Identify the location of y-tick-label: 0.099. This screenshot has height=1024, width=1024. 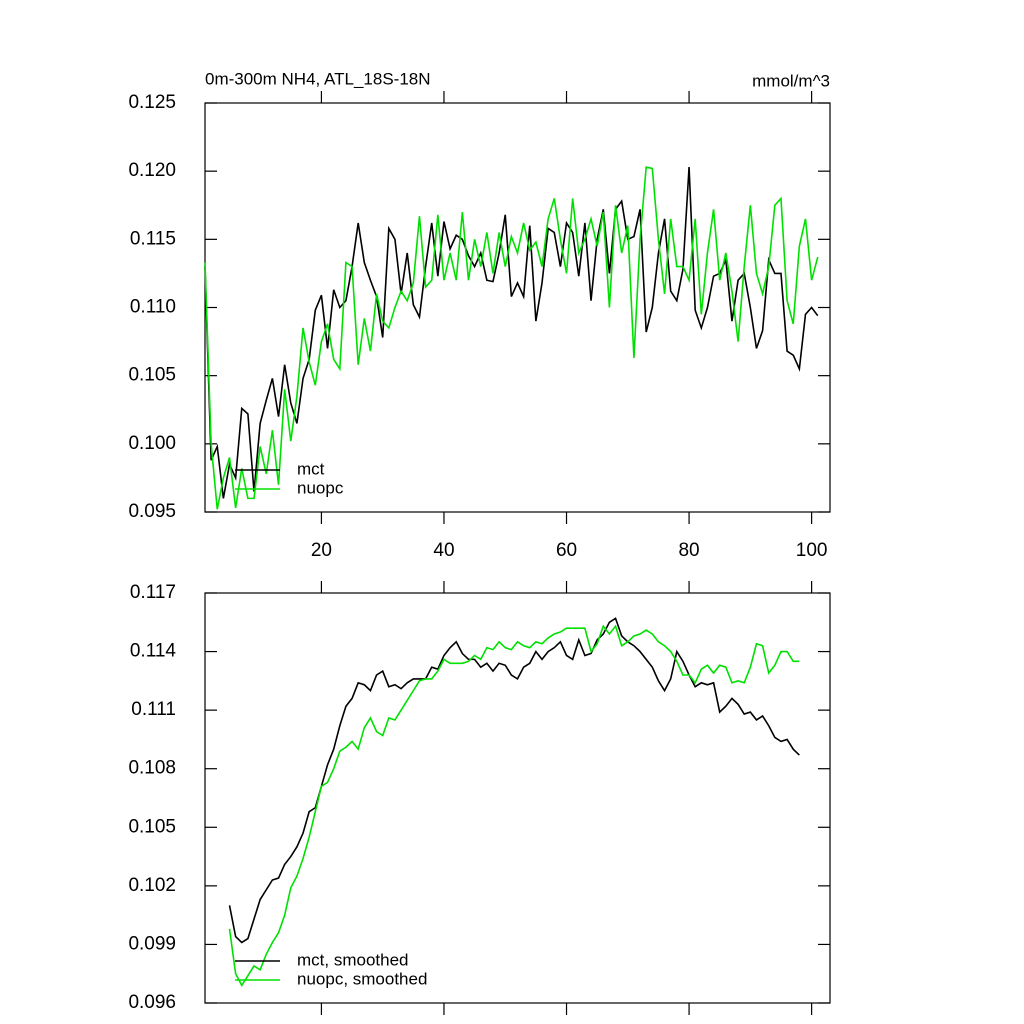
(152, 943).